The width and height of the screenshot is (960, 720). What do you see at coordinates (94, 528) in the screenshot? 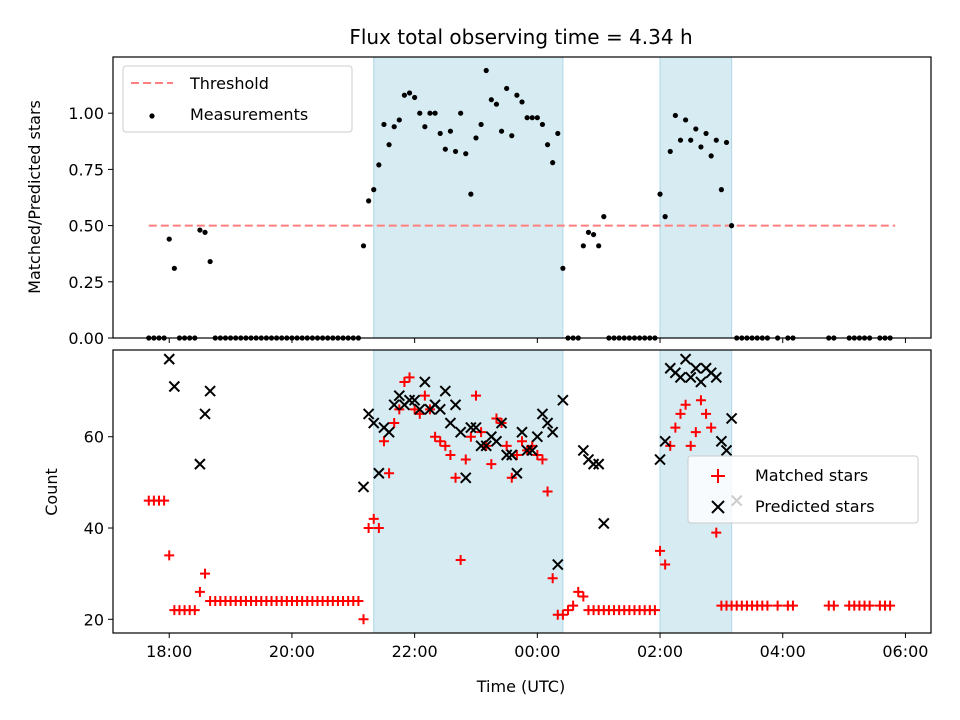
I see `bottom-y-tick-label: 40` at bounding box center [94, 528].